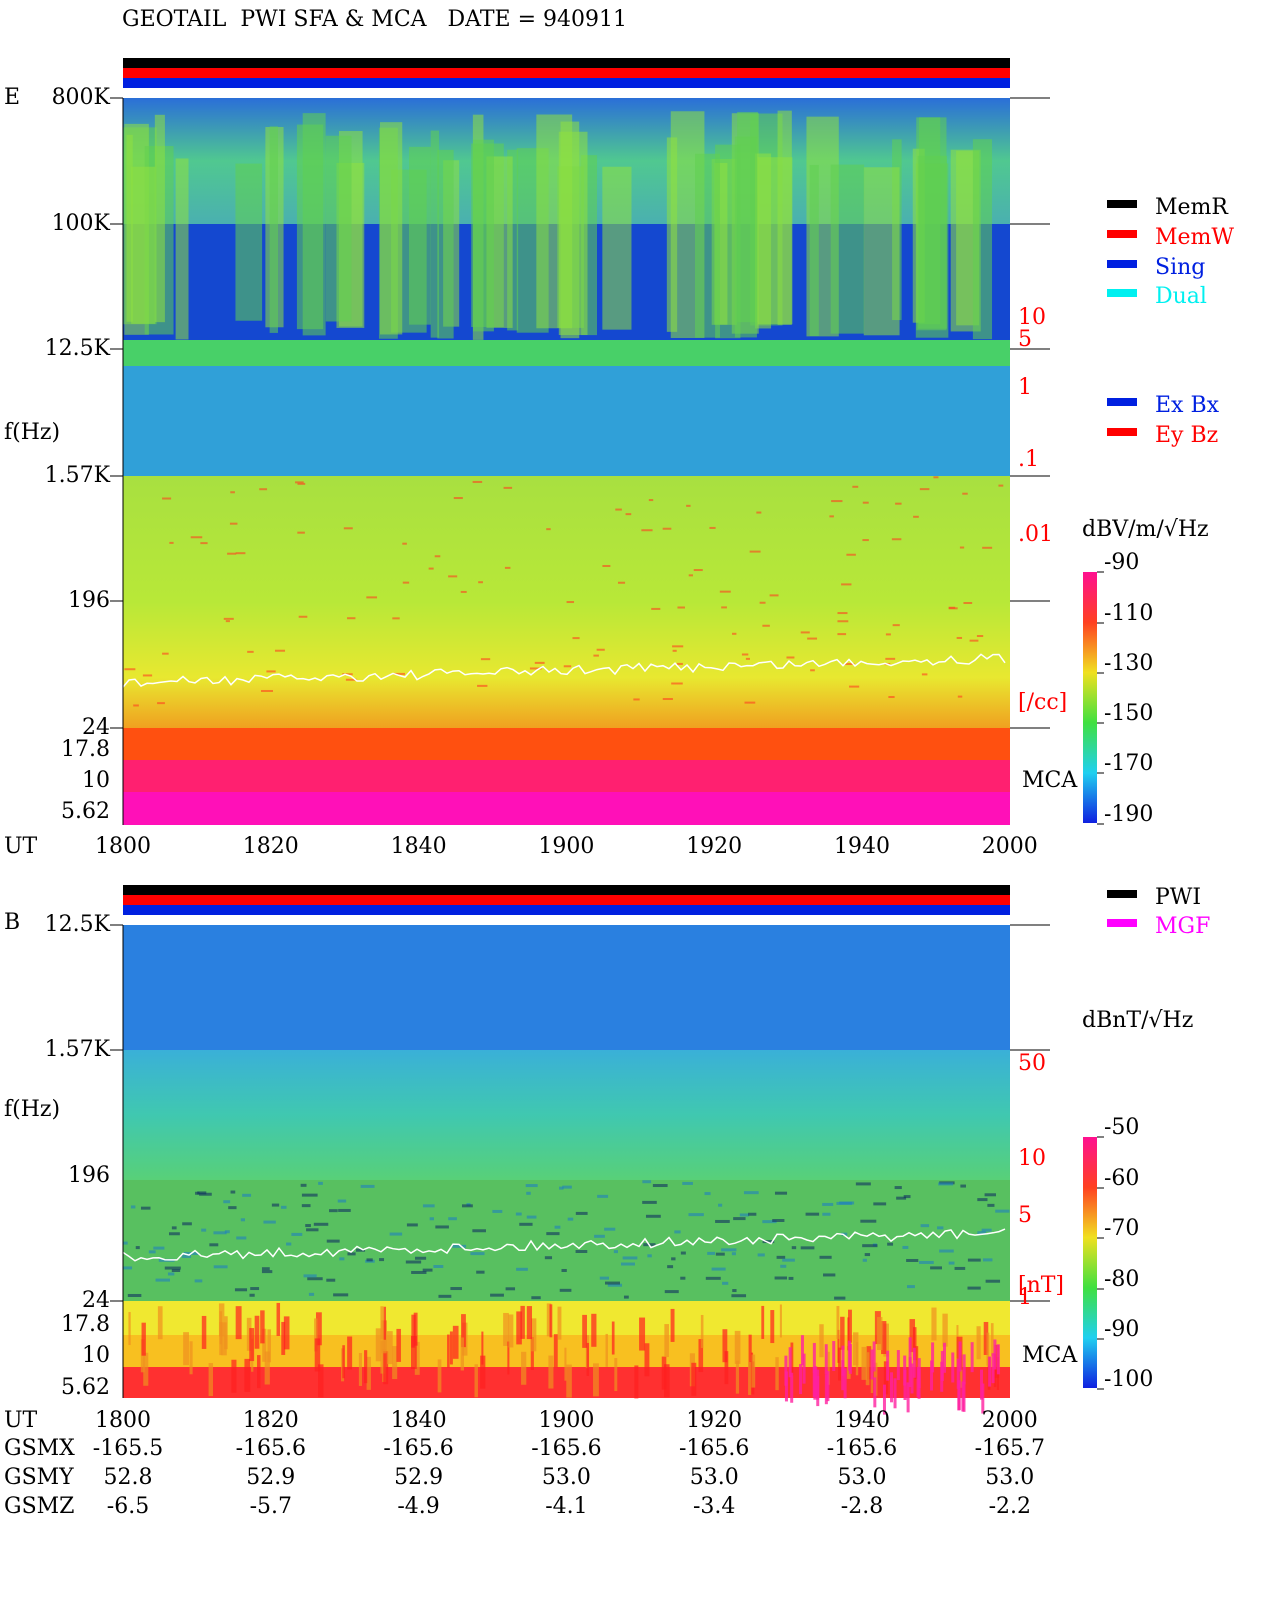  Describe the element at coordinates (78, 1049) in the screenshot. I see `y-tick-label: 1.57K` at that location.